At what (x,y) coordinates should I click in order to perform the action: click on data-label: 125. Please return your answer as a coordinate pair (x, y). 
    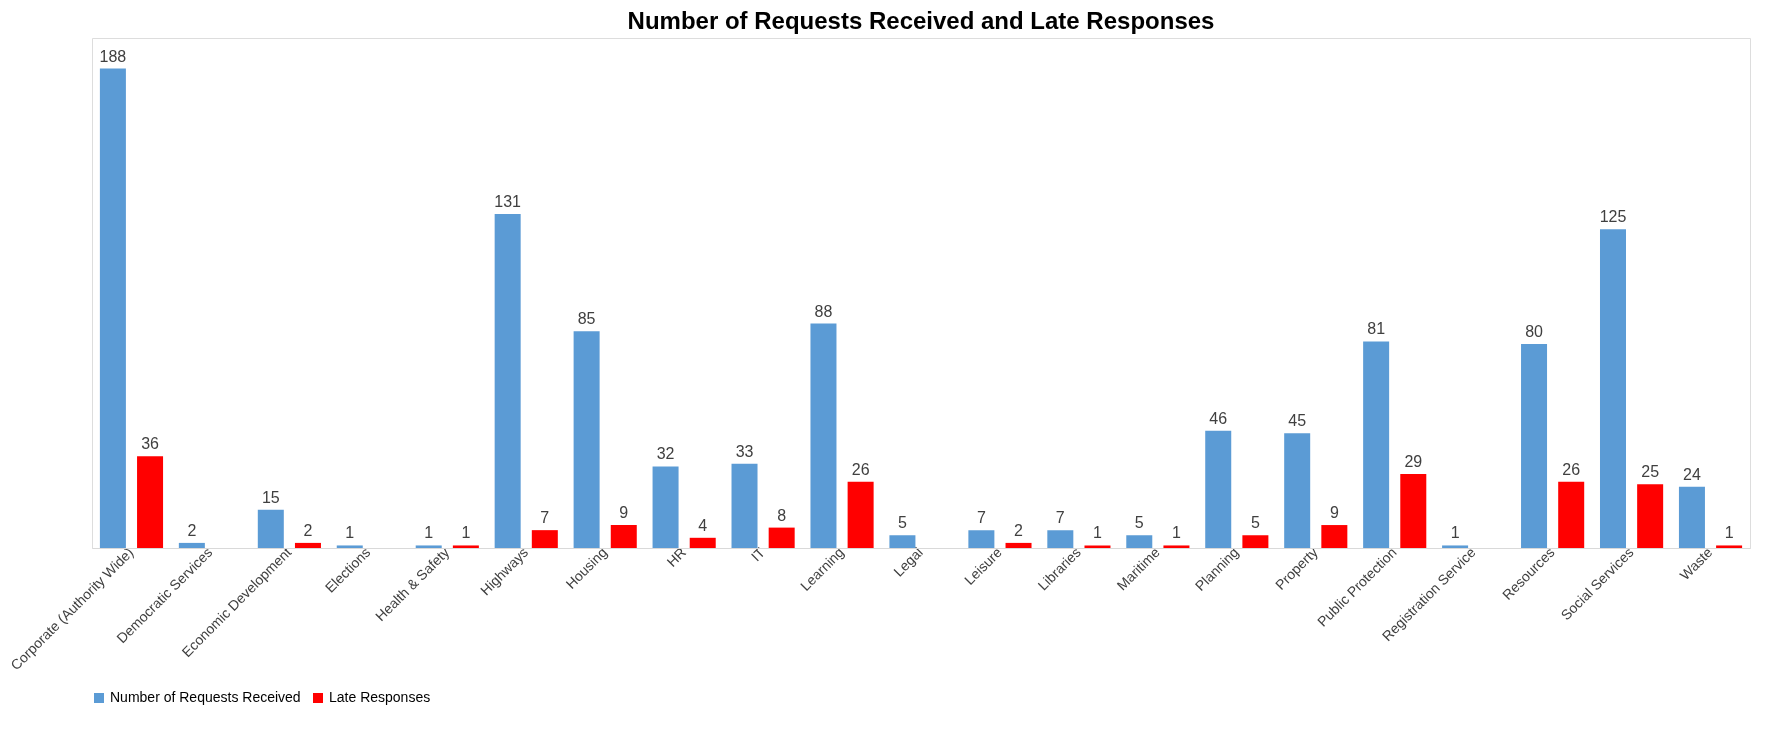
    Looking at the image, I should click on (1613, 217).